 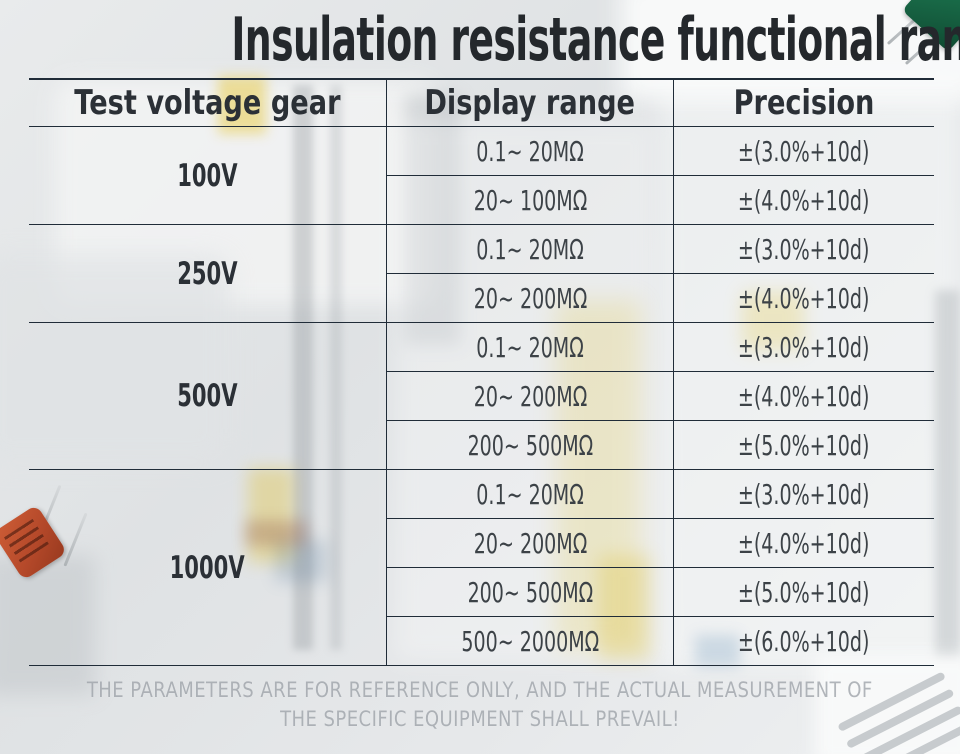 I want to click on range-cell: 500~ 2000MΩ, so click(x=530, y=641).